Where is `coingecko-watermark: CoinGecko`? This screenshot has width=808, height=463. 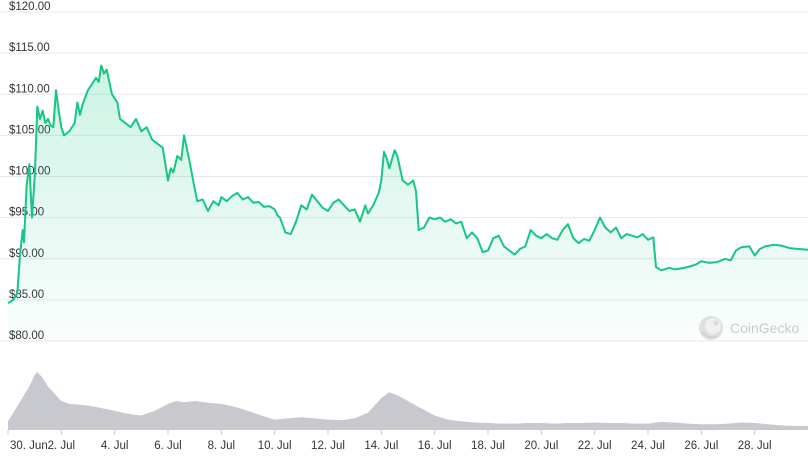
coingecko-watermark: CoinGecko is located at coordinates (749, 328).